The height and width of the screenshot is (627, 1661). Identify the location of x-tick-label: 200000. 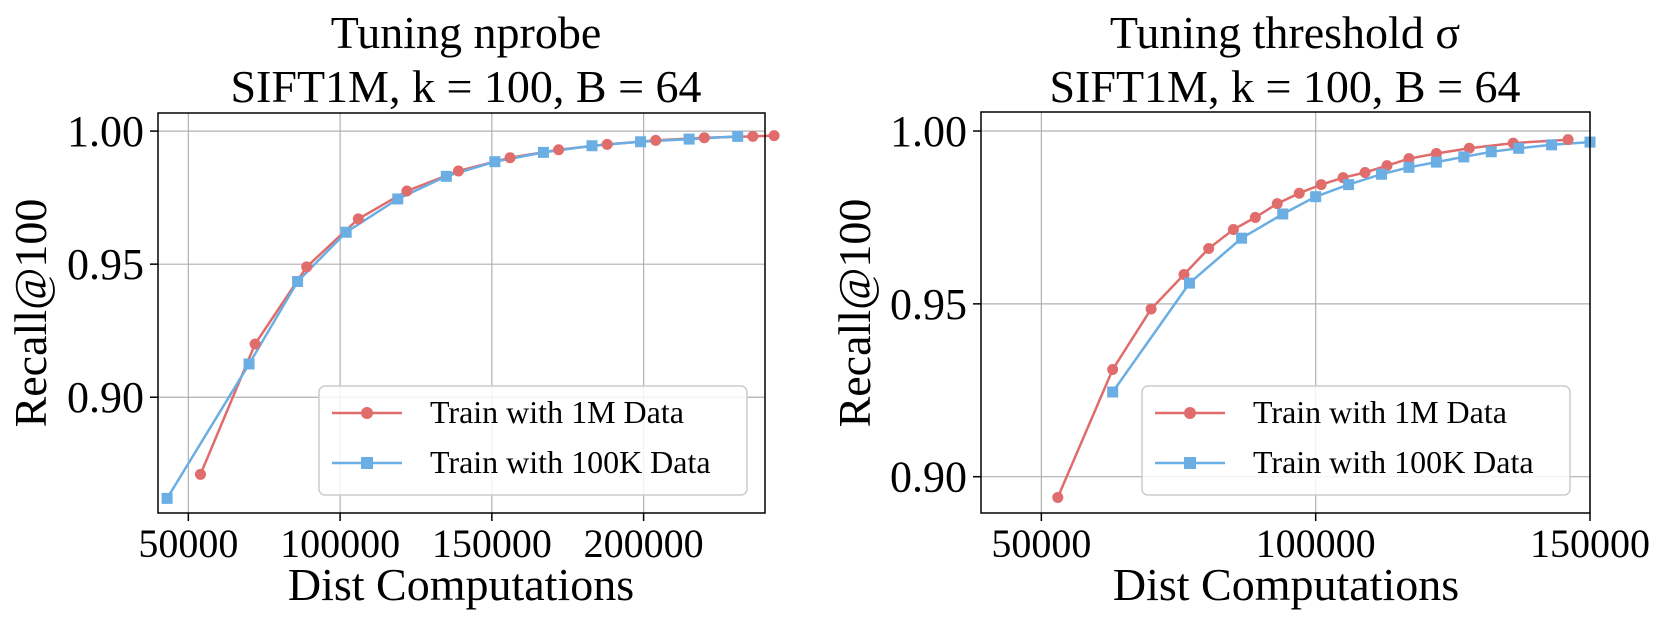
(644, 543).